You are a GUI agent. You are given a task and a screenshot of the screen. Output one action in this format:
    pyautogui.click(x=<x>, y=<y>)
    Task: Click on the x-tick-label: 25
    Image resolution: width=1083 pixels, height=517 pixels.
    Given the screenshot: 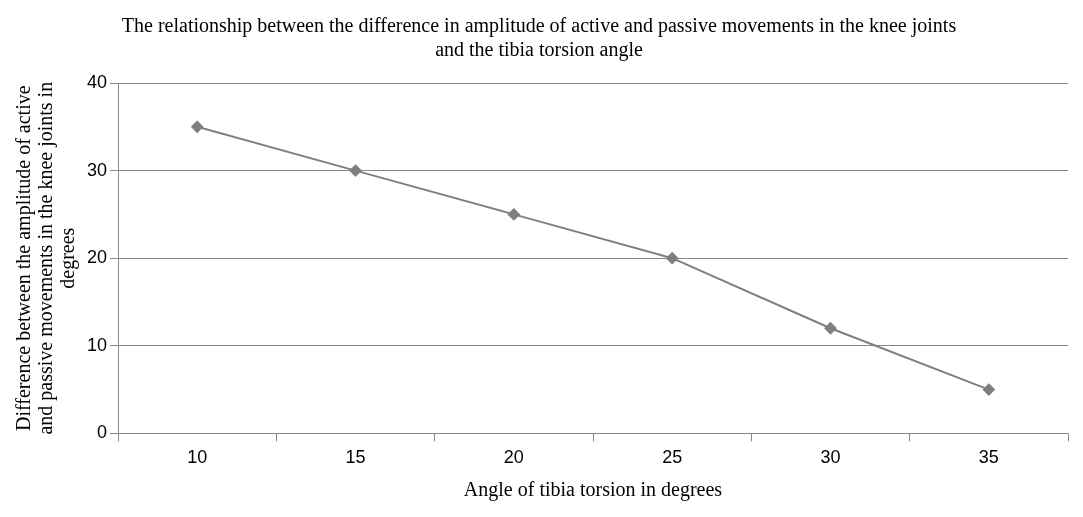 What is the action you would take?
    pyautogui.click(x=672, y=457)
    